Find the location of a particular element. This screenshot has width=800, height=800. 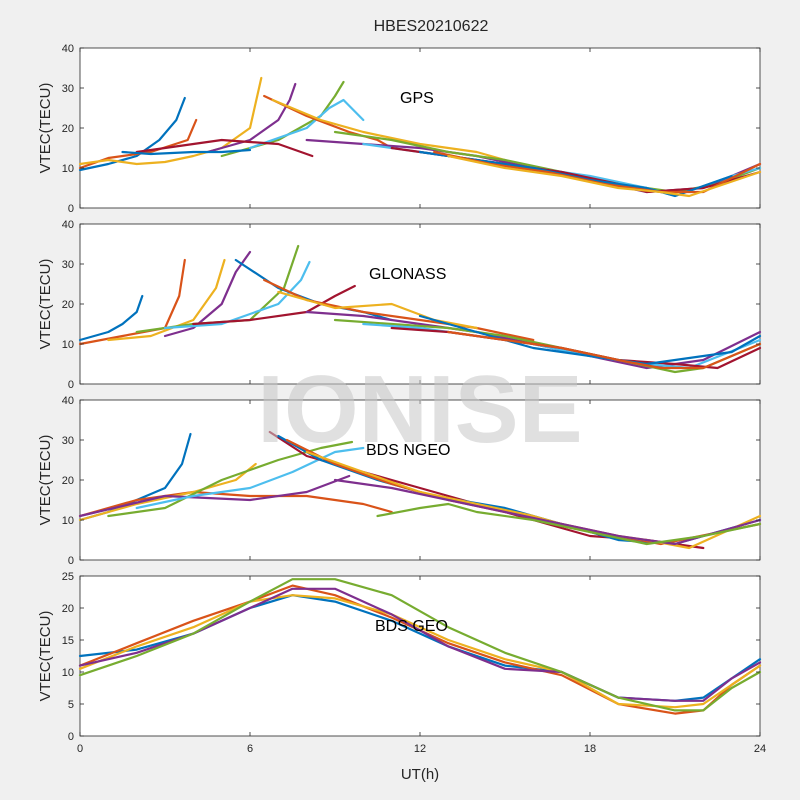

y-tick-label: 15 is located at coordinates (68, 641).